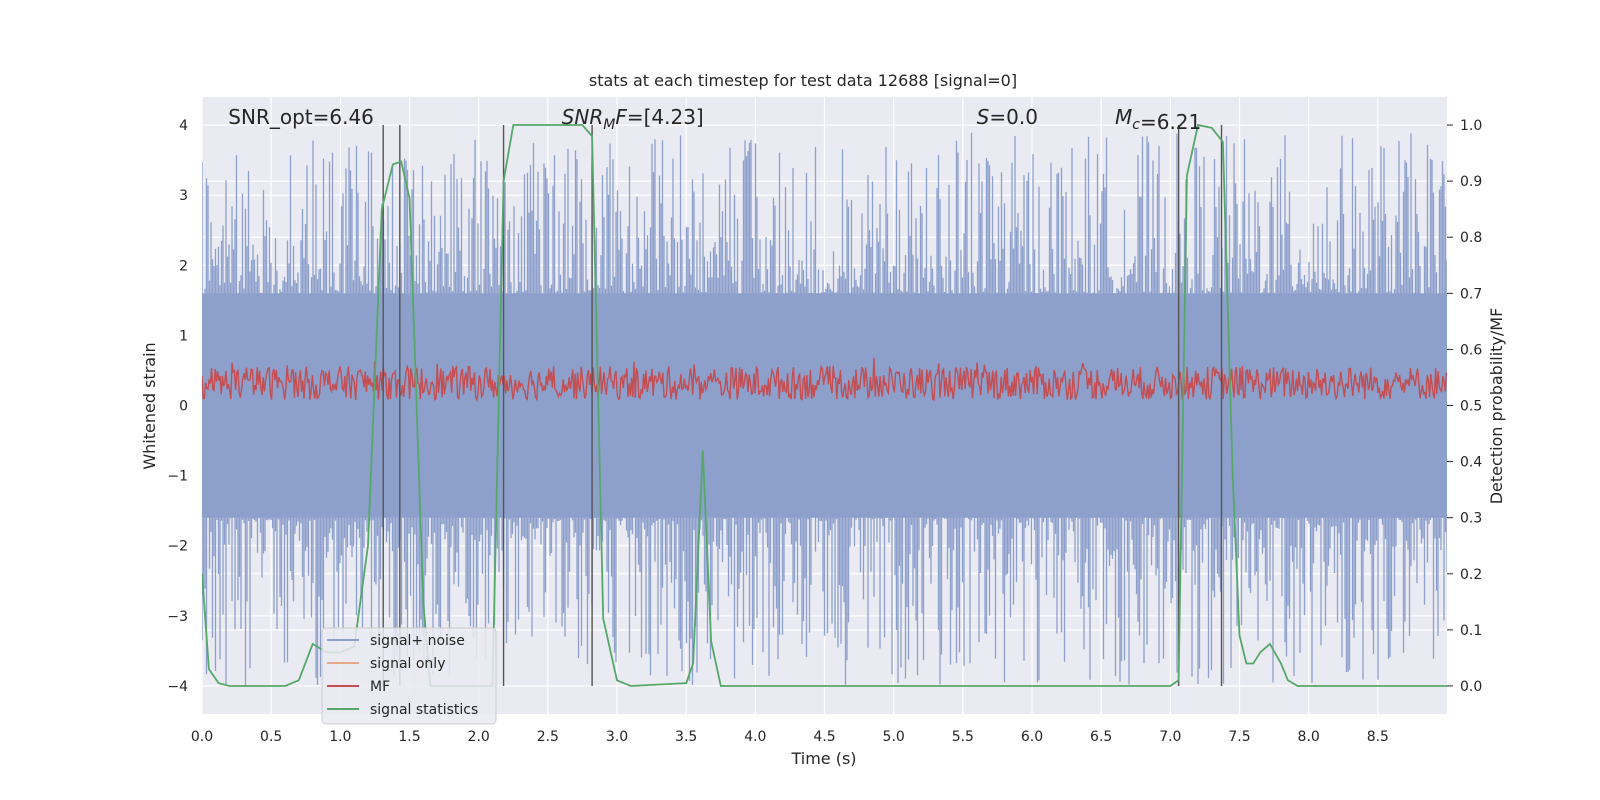  I want to click on mf-series, so click(824, 380).